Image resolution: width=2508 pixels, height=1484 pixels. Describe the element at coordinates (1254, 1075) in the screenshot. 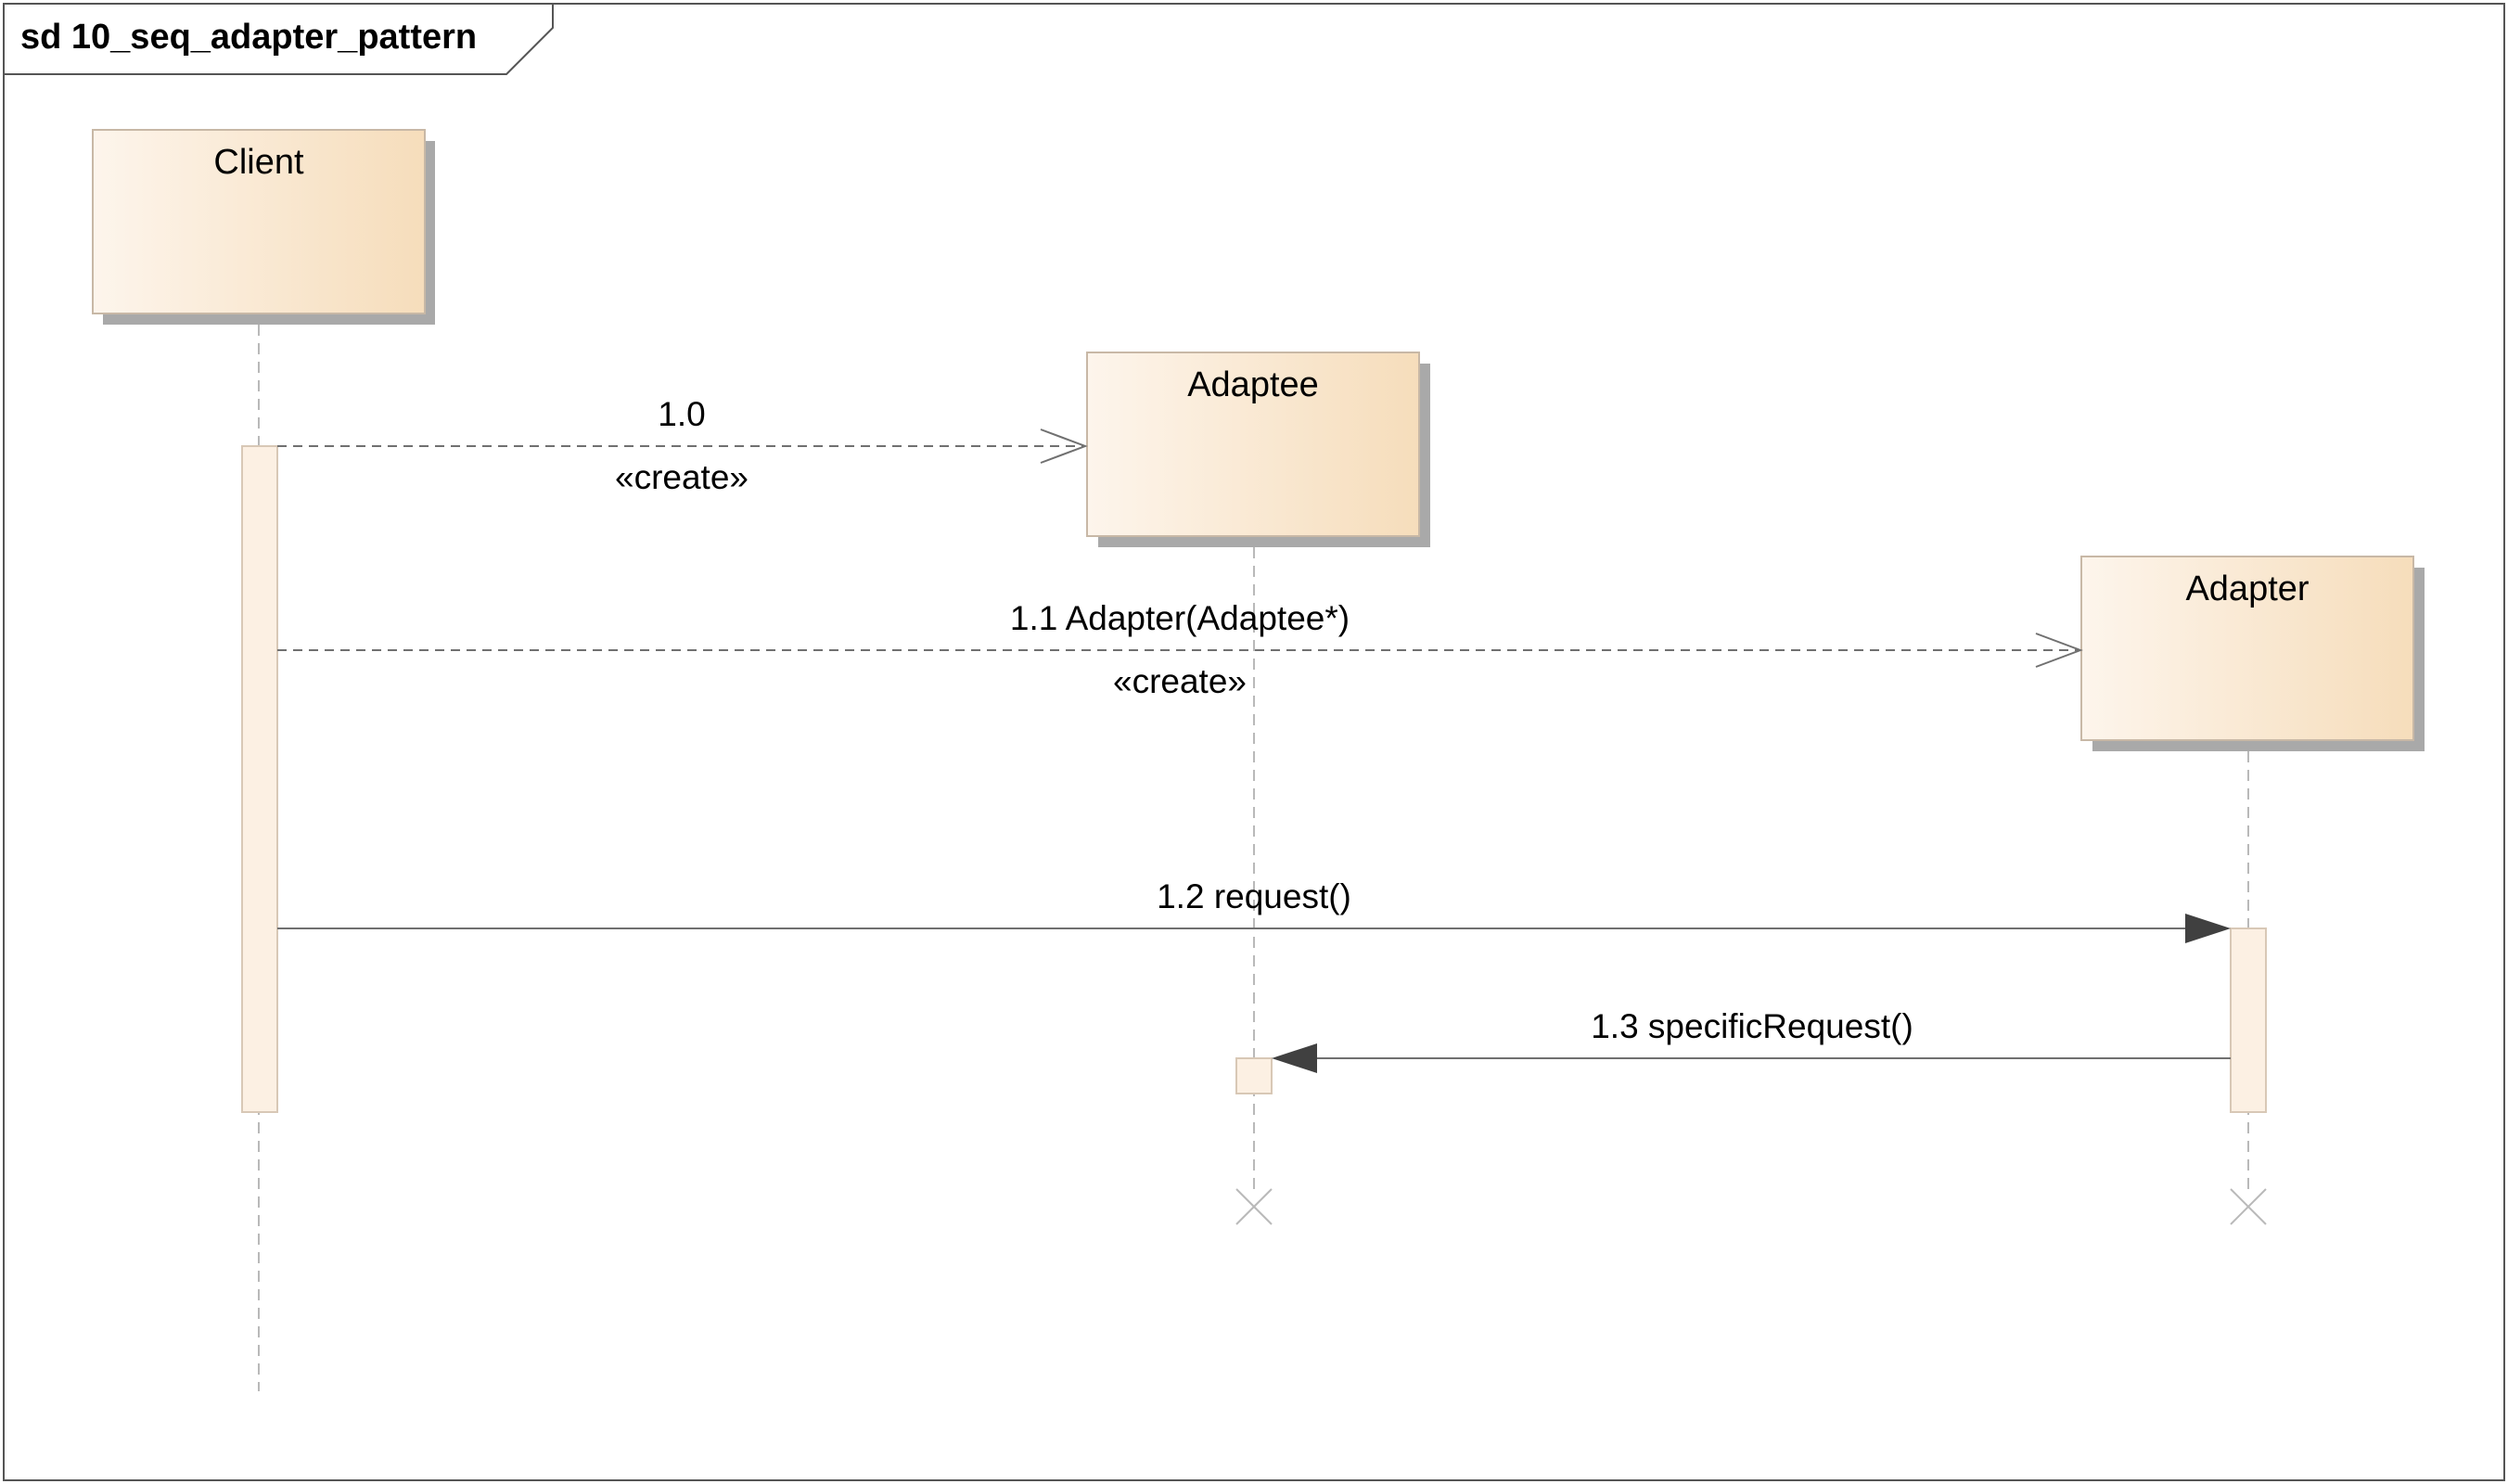

I see `activation-adaptee` at that location.